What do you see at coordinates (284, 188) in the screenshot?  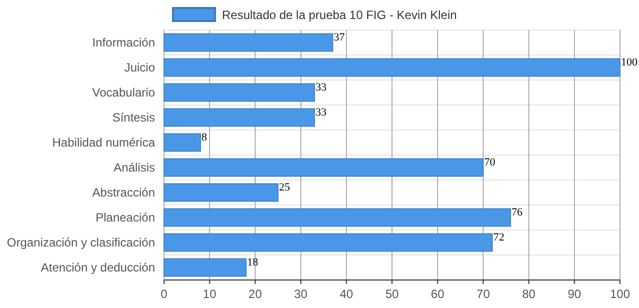 I see `data-label: 25` at bounding box center [284, 188].